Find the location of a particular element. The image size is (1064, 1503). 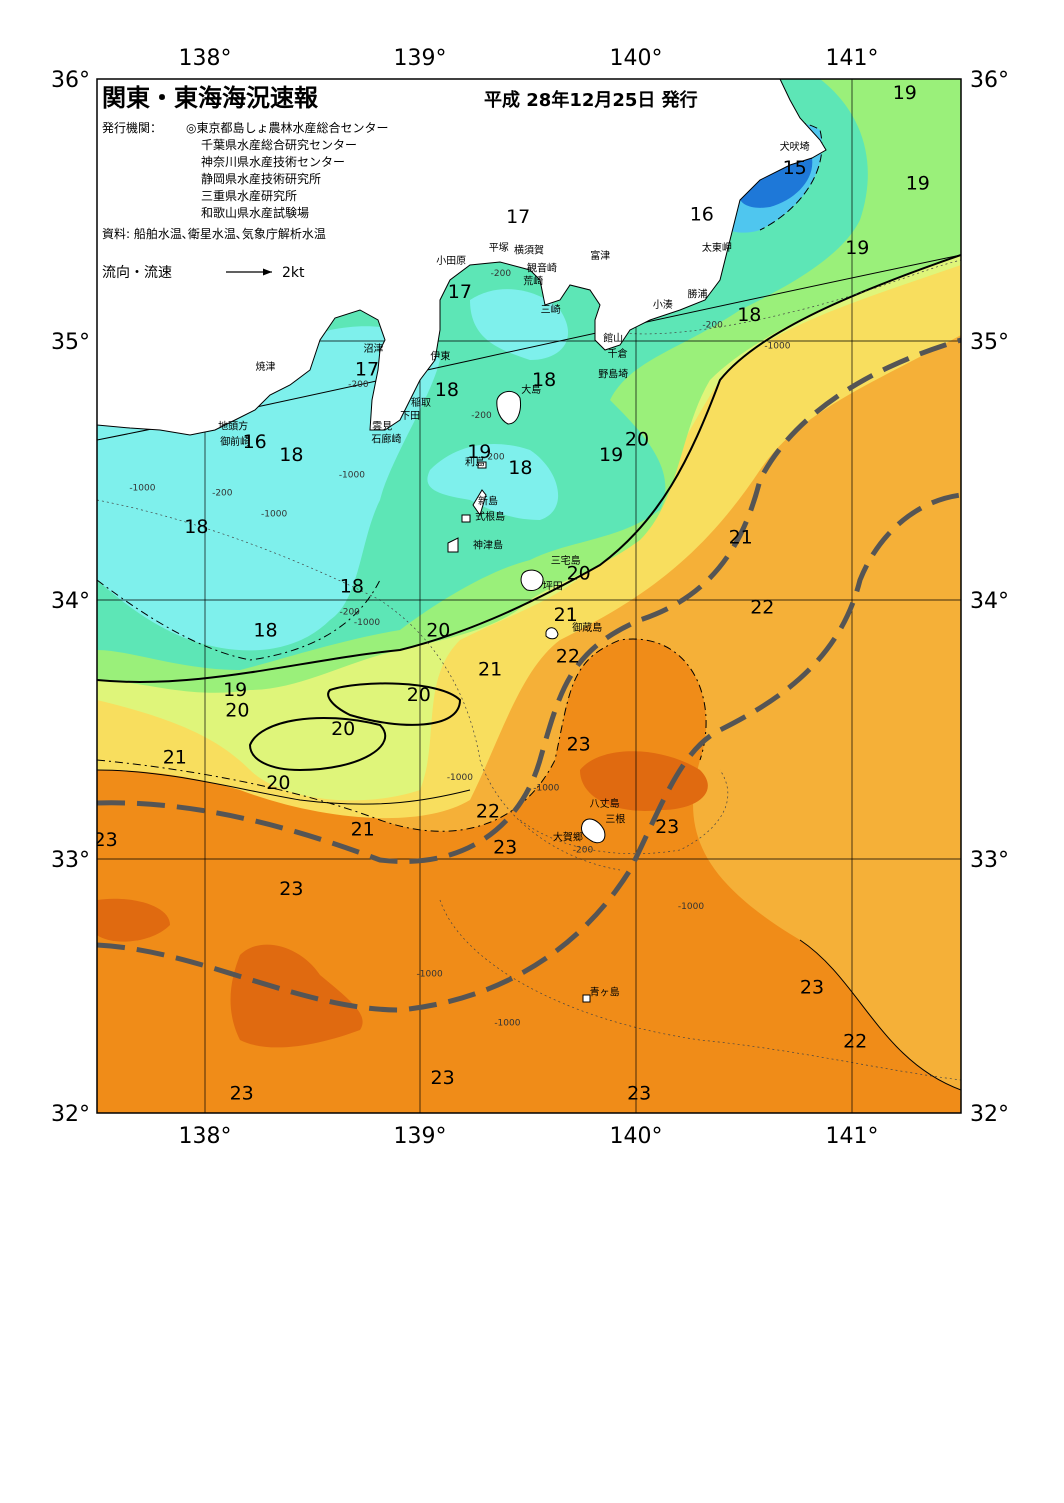

place-label: 小湊 is located at coordinates (663, 304).